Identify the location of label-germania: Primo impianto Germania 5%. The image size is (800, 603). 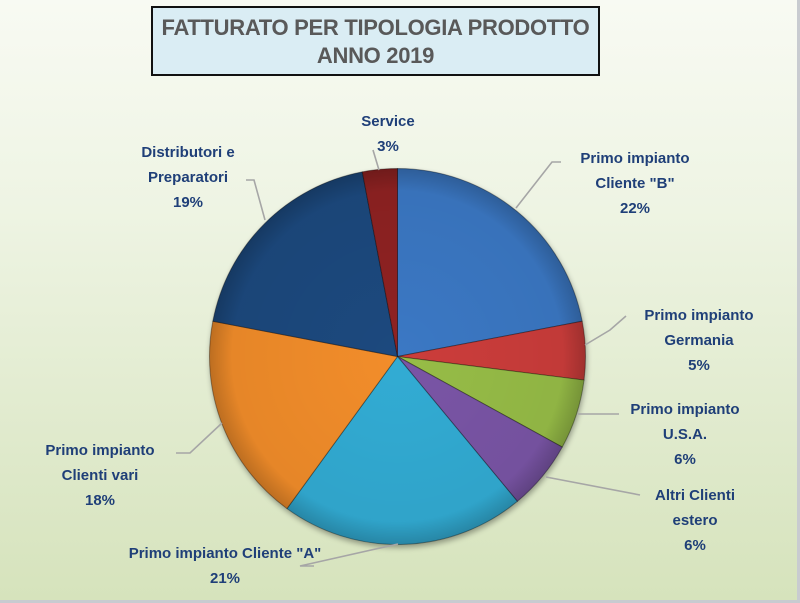
(699, 340).